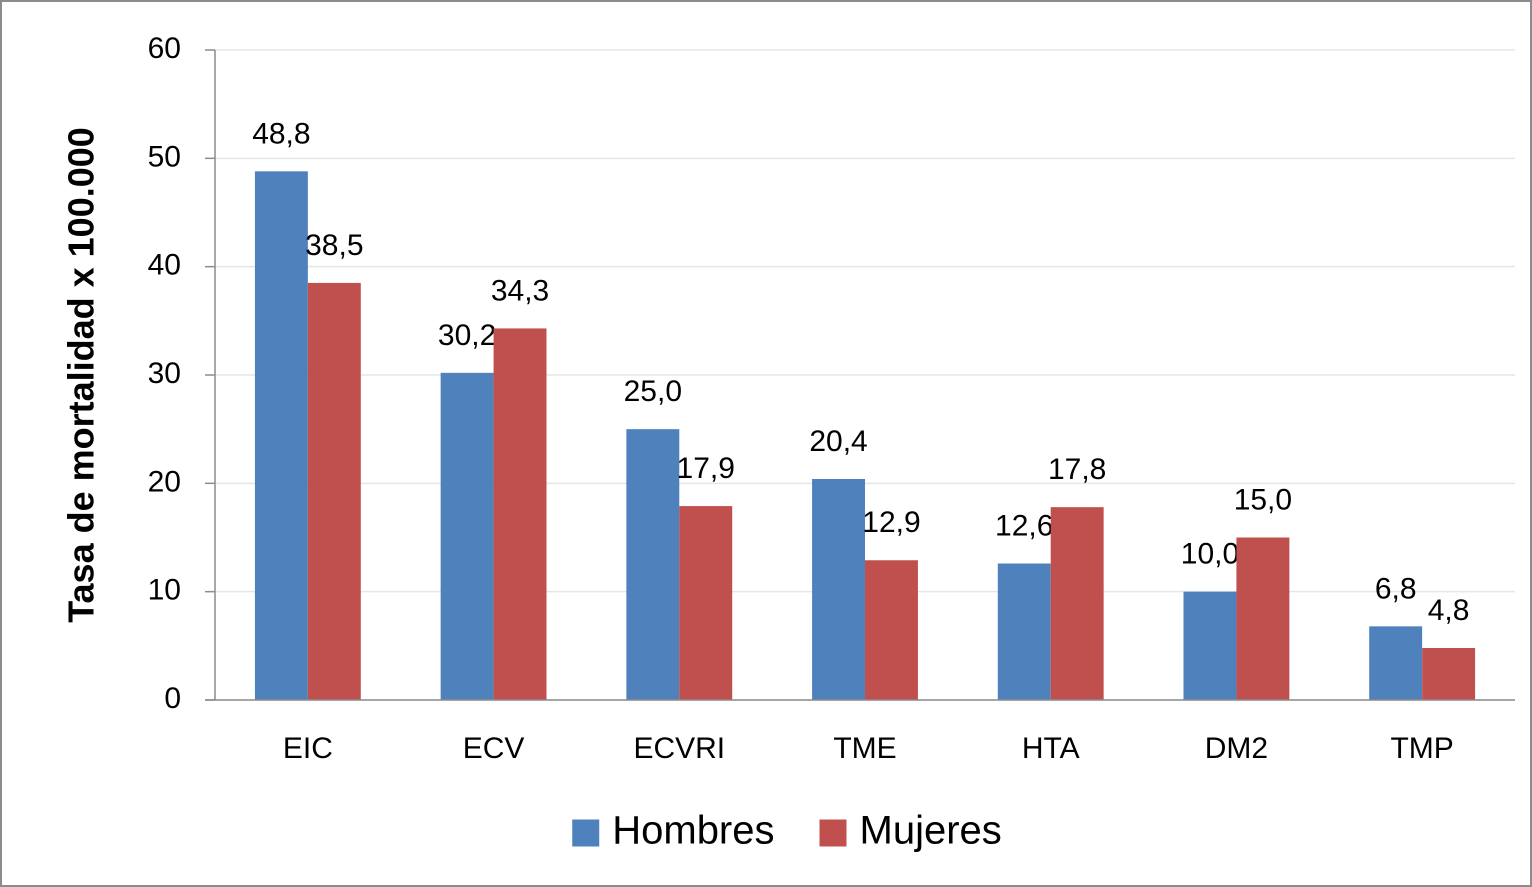 This screenshot has width=1532, height=887. What do you see at coordinates (494, 748) in the screenshot?
I see `x-tick-label: ECV` at bounding box center [494, 748].